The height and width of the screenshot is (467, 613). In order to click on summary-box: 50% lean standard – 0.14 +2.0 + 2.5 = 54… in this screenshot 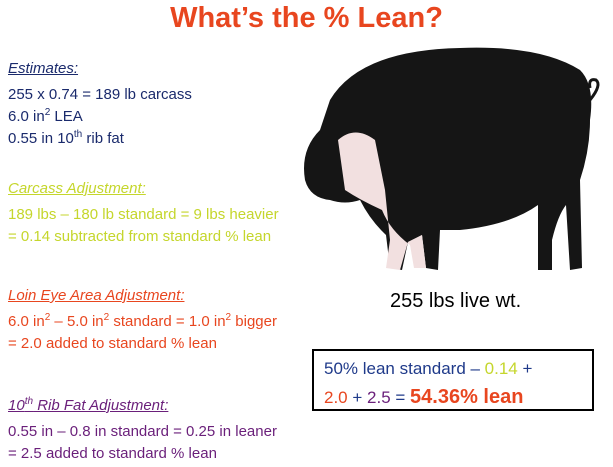, I will do `click(453, 380)`.